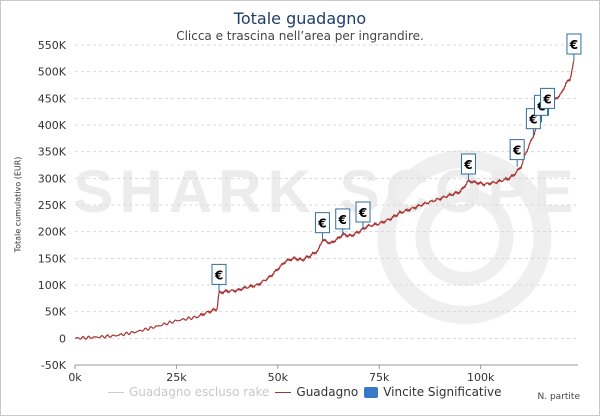  What do you see at coordinates (558, 397) in the screenshot?
I see `x-axis-label: N. partite` at bounding box center [558, 397].